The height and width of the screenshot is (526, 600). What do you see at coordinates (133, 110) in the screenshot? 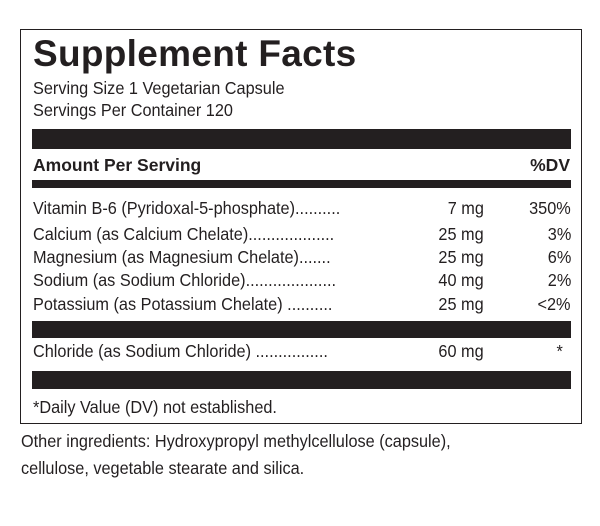
I see `servings-per-container: Servings Per Container 120` at bounding box center [133, 110].